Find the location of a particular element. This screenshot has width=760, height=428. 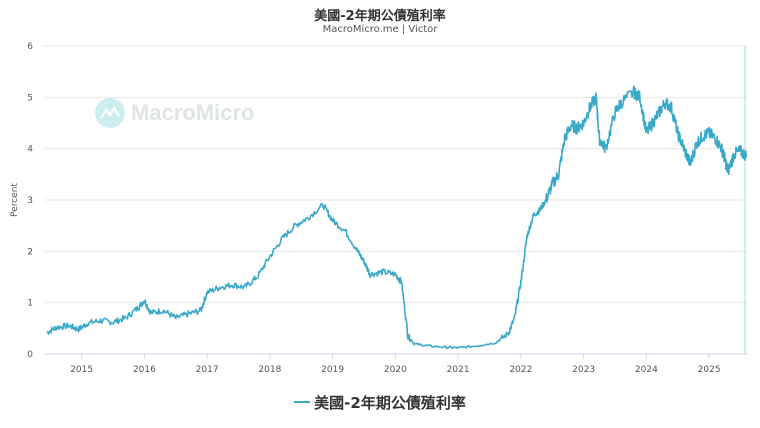

y-tick-label: 4 is located at coordinates (30, 150).